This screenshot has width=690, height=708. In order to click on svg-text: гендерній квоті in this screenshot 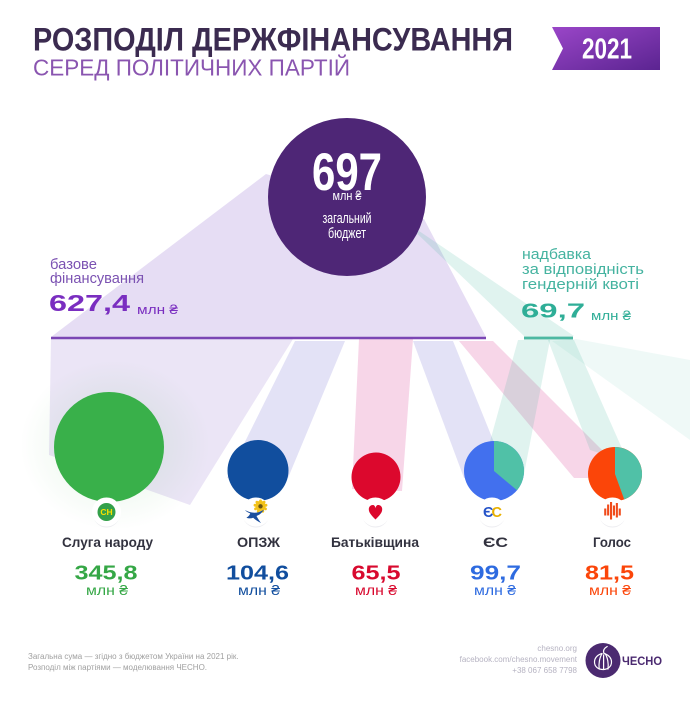, I will do `click(580, 284)`.